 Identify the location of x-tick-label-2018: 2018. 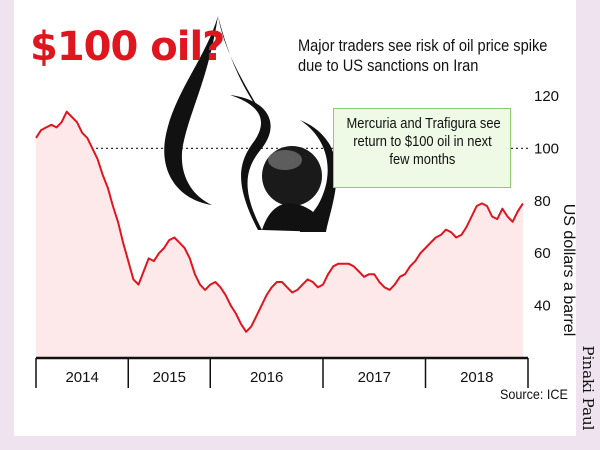
(476, 377).